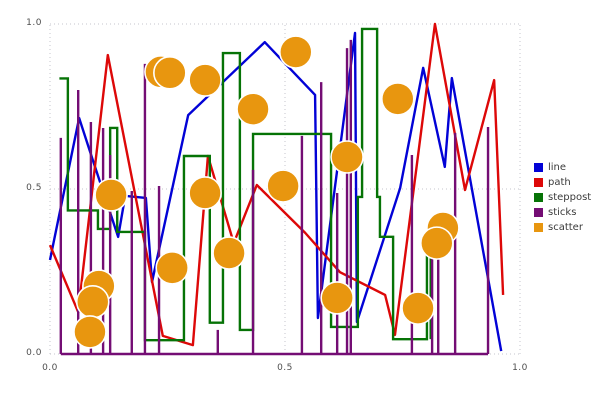  I want to click on legend-label: path, so click(559, 182).